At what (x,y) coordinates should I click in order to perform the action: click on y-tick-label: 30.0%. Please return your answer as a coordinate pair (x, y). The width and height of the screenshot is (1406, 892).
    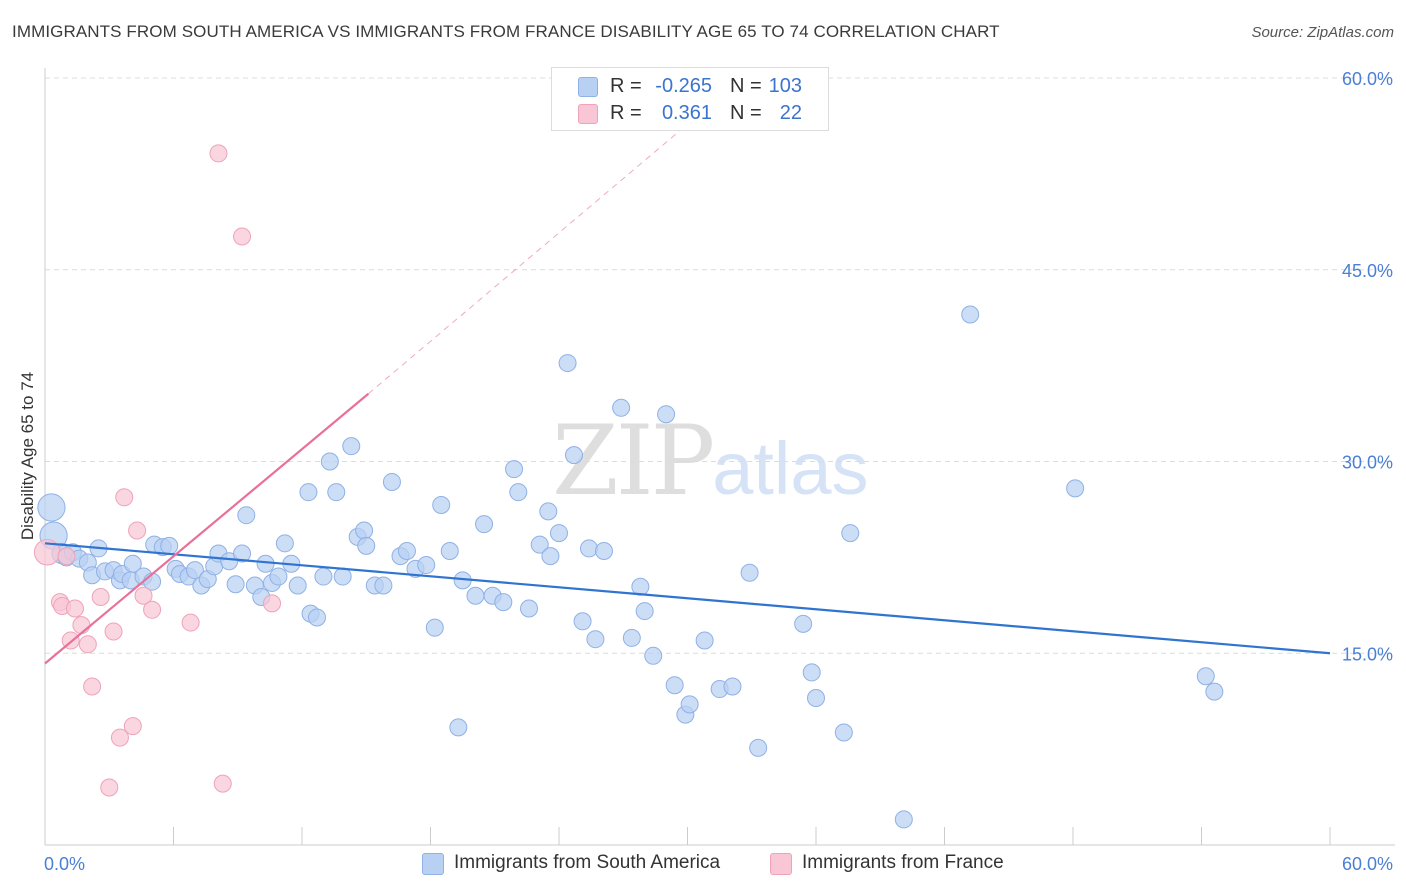
    Looking at the image, I should click on (1367, 463).